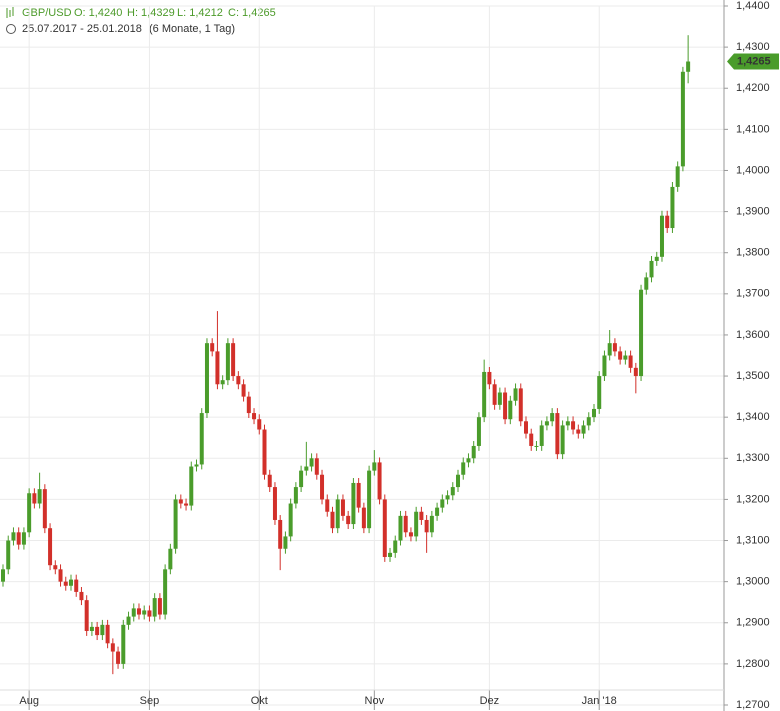 The image size is (780, 711). I want to click on x-tick-label: Okt, so click(259, 701).